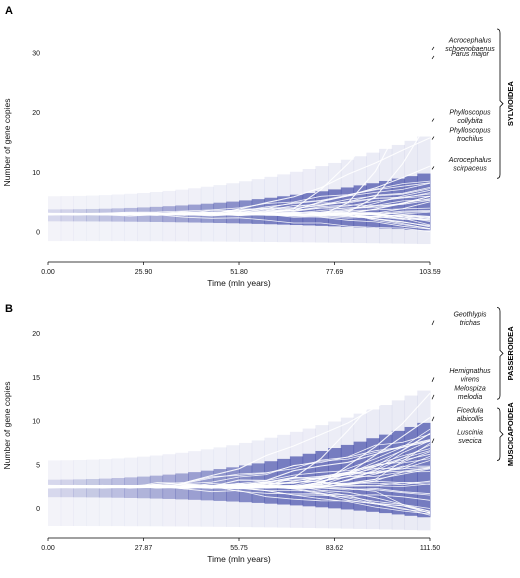  Describe the element at coordinates (470, 314) in the screenshot. I see `species-label: Geothlypis` at that location.